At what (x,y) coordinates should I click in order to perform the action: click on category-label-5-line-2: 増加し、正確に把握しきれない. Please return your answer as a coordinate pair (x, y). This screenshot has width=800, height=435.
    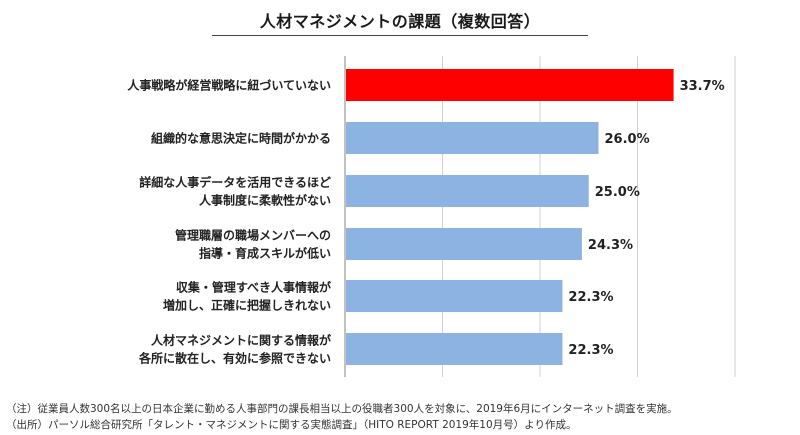
    Looking at the image, I should click on (247, 305).